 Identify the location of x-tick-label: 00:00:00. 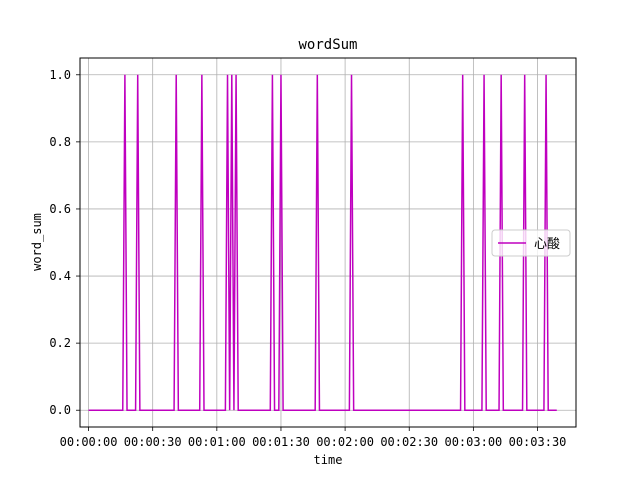
(89, 442).